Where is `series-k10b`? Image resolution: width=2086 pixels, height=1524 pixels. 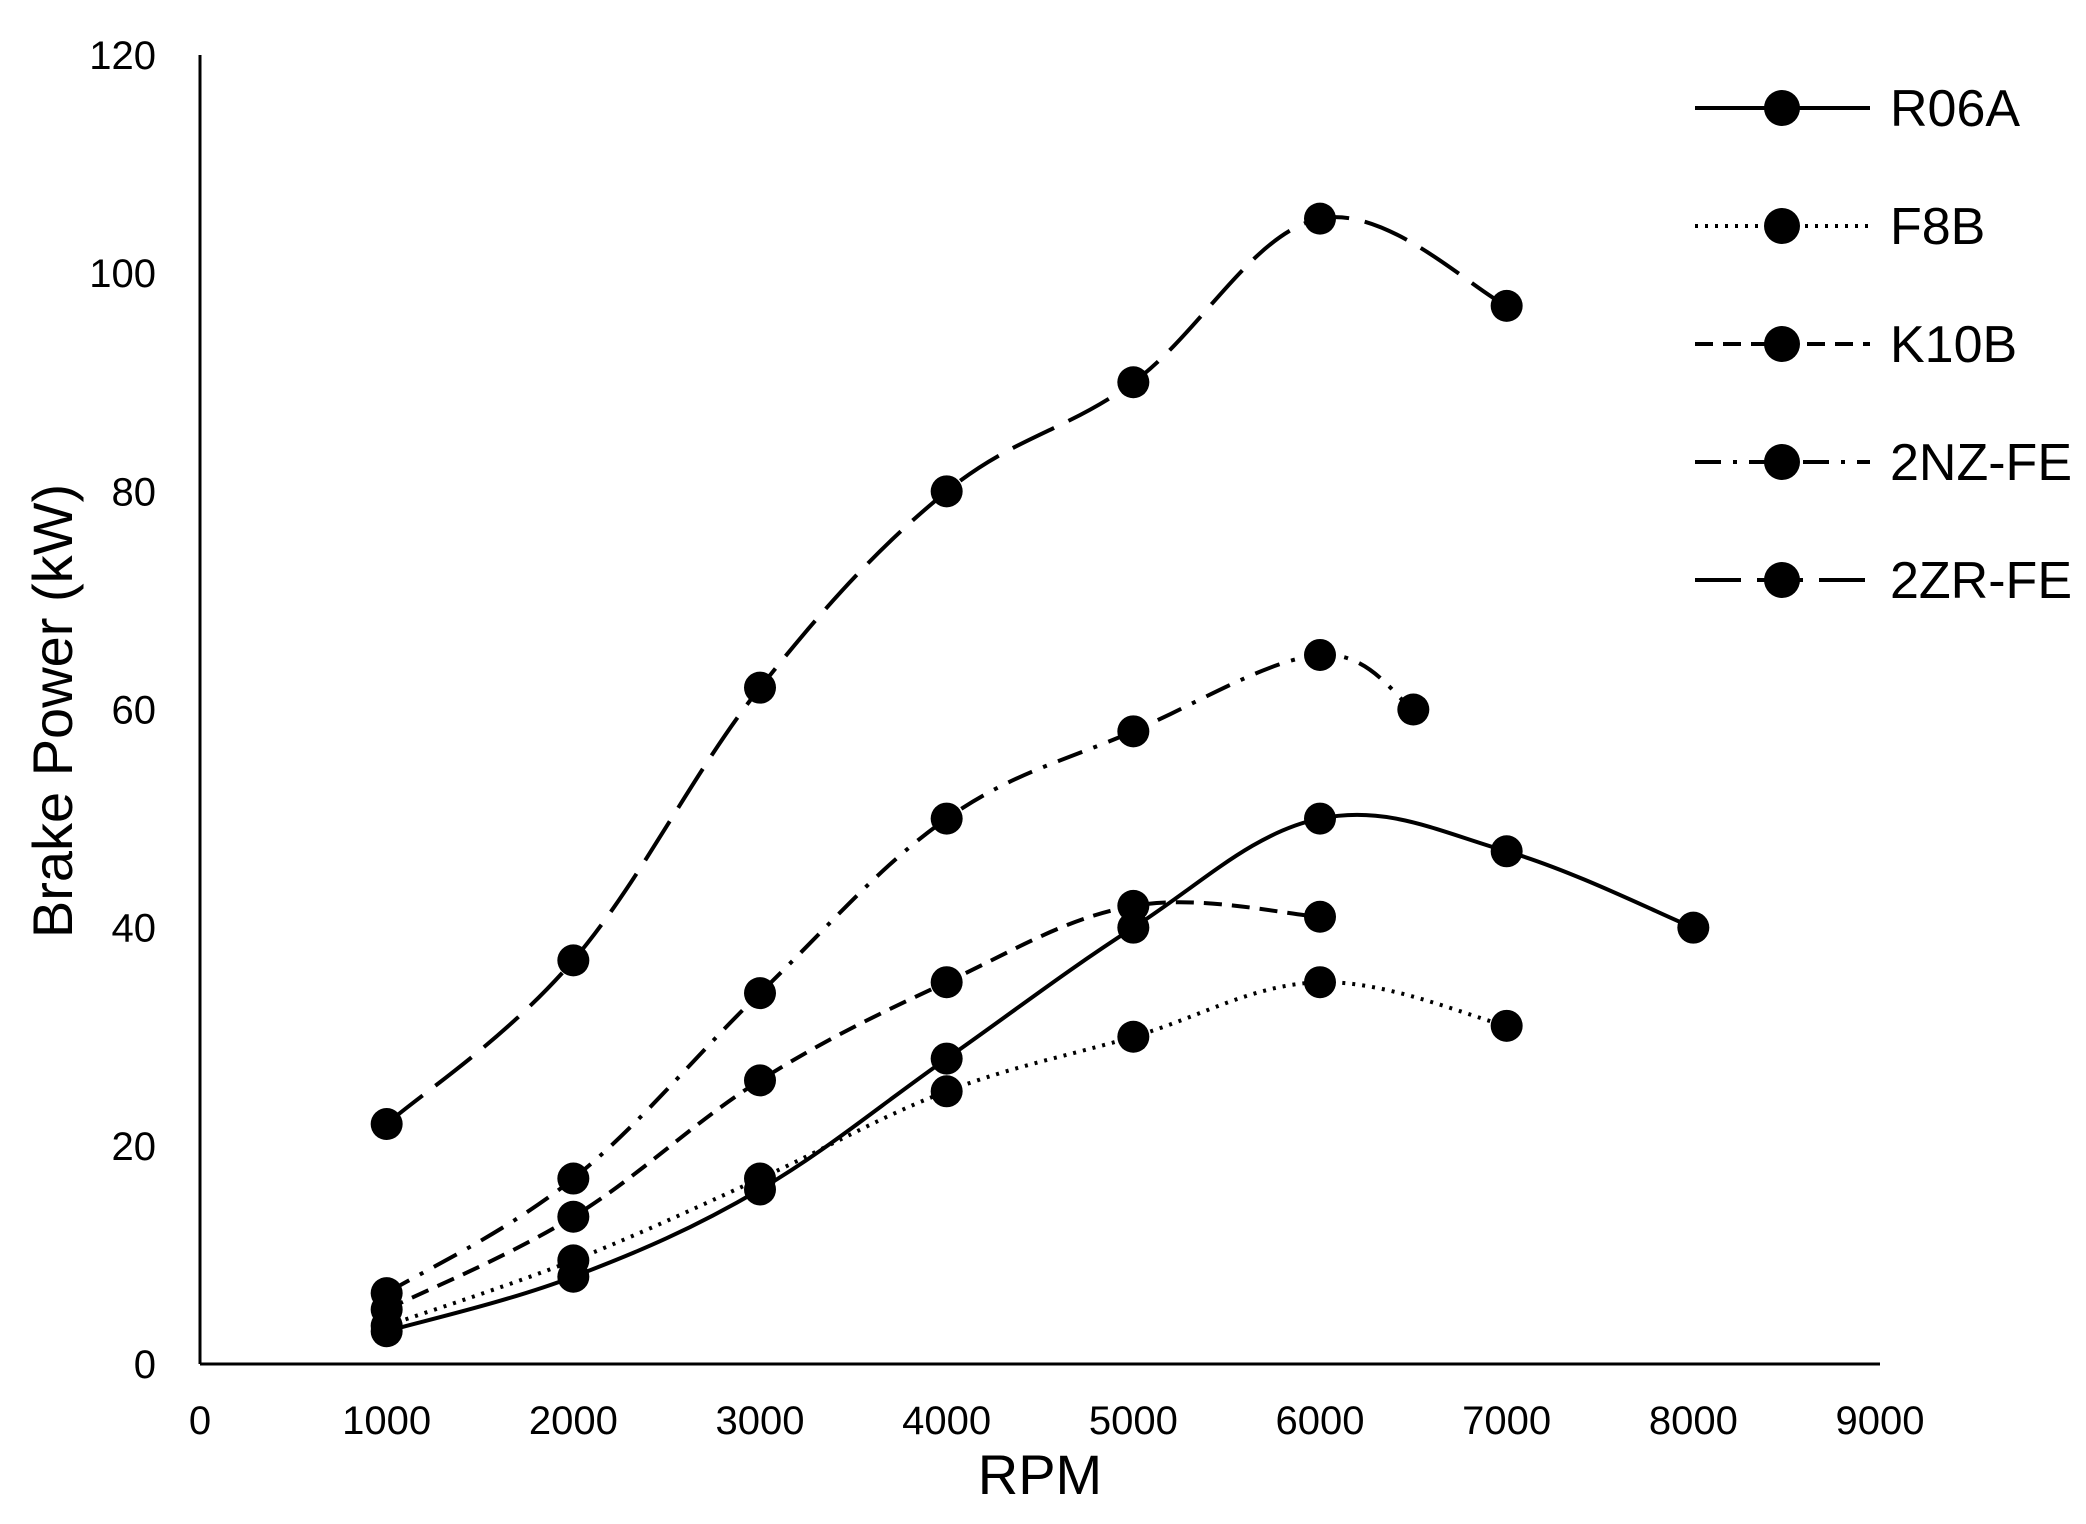 series-k10b is located at coordinates (853, 1107).